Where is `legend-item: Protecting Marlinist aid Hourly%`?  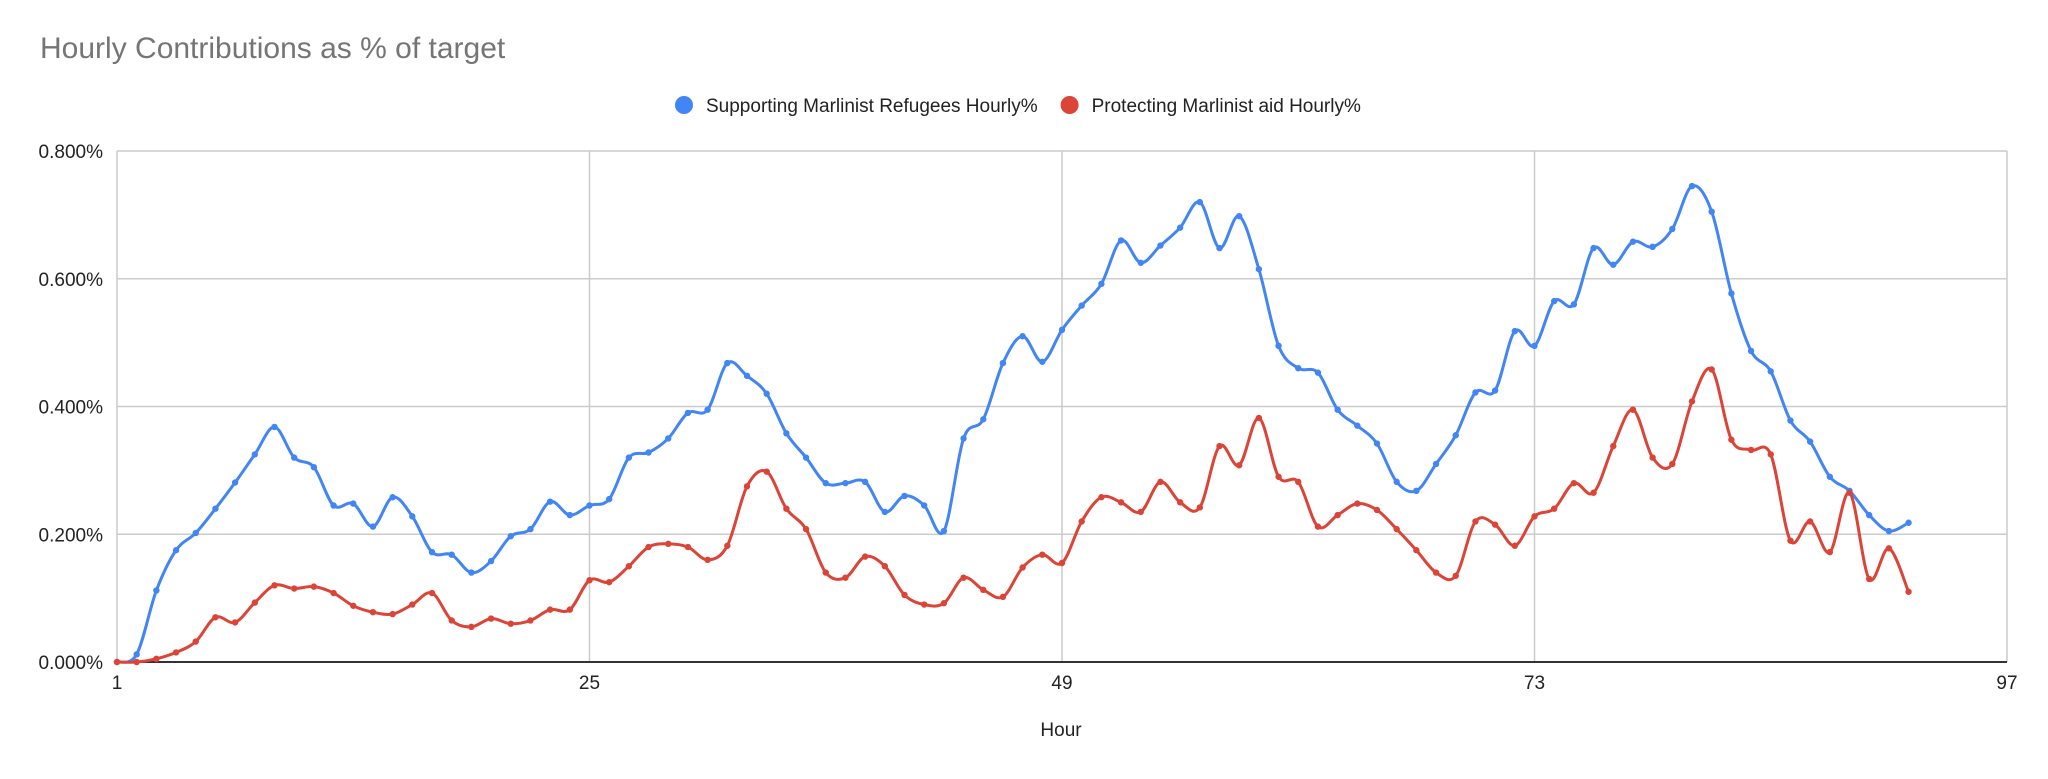
legend-item: Protecting Marlinist aid Hourly% is located at coordinates (1210, 106).